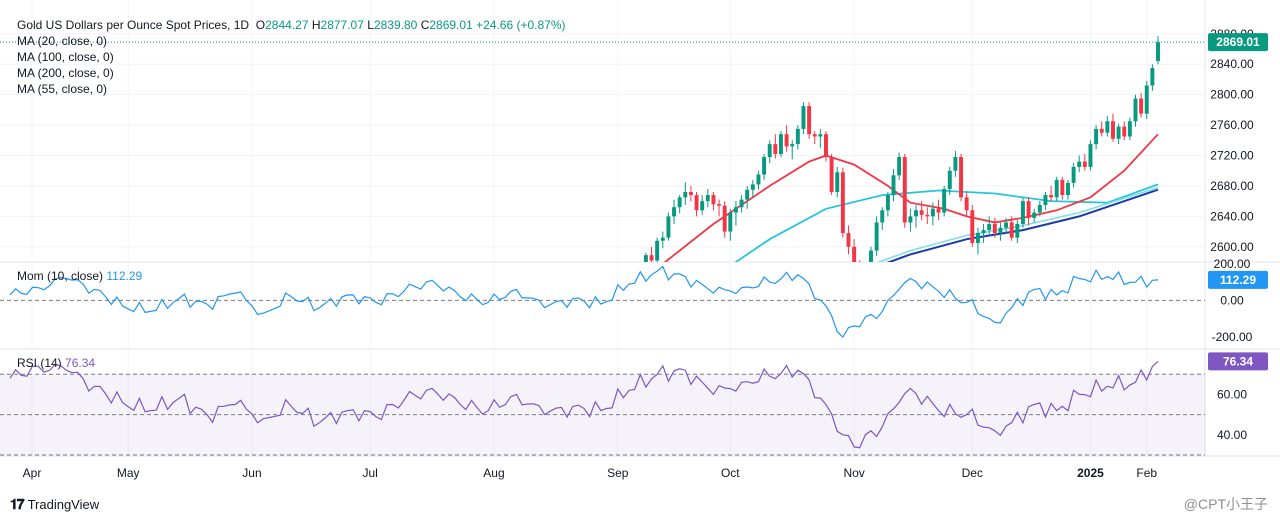  I want to click on price-tick-label: 2600.00, so click(1232, 247).